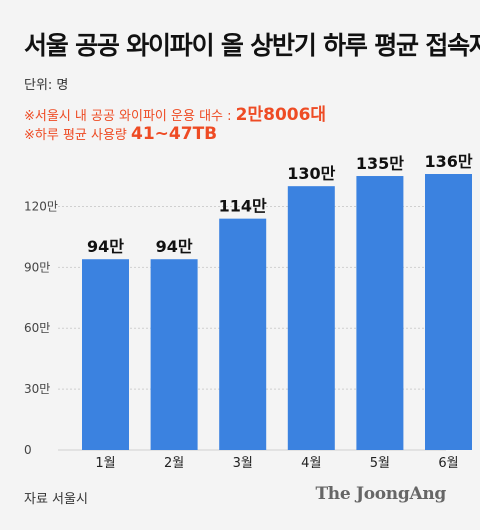 This screenshot has width=480, height=530. I want to click on y-tick-label-120: 120만, so click(41, 206).